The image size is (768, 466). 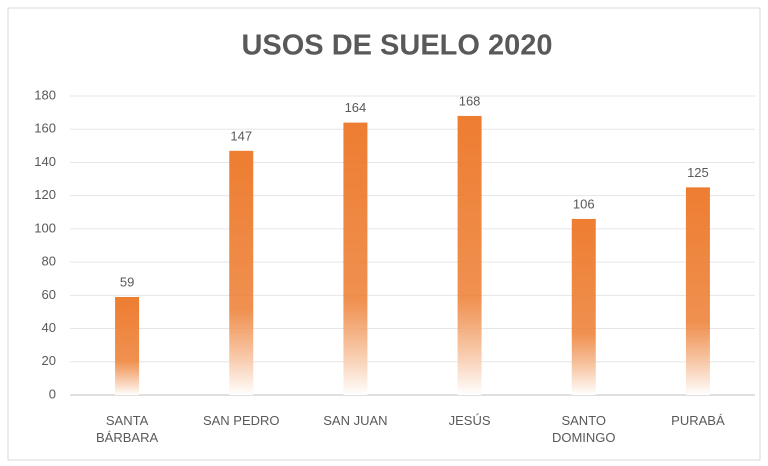 What do you see at coordinates (49, 360) in the screenshot?
I see `y-tick-label: 20` at bounding box center [49, 360].